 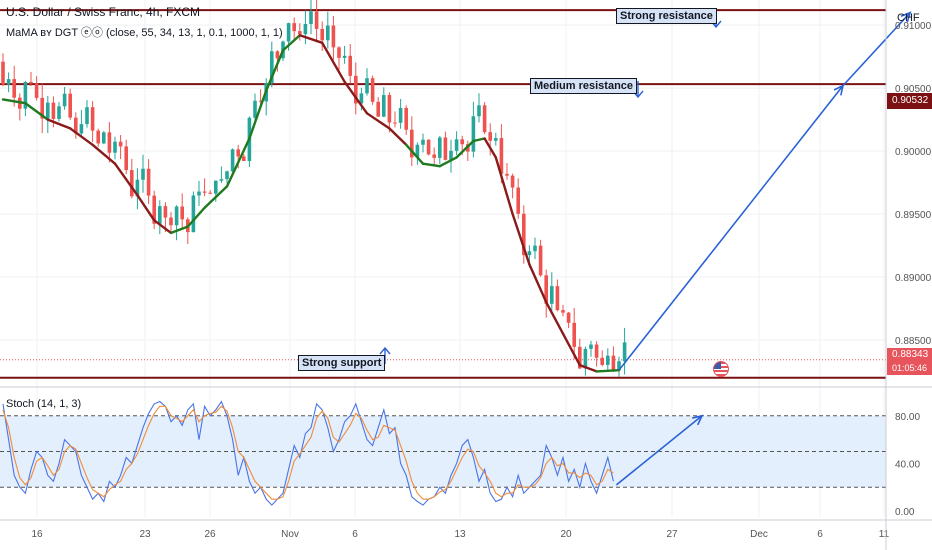 I want to click on date-tick-label: Dec, so click(x=759, y=534).